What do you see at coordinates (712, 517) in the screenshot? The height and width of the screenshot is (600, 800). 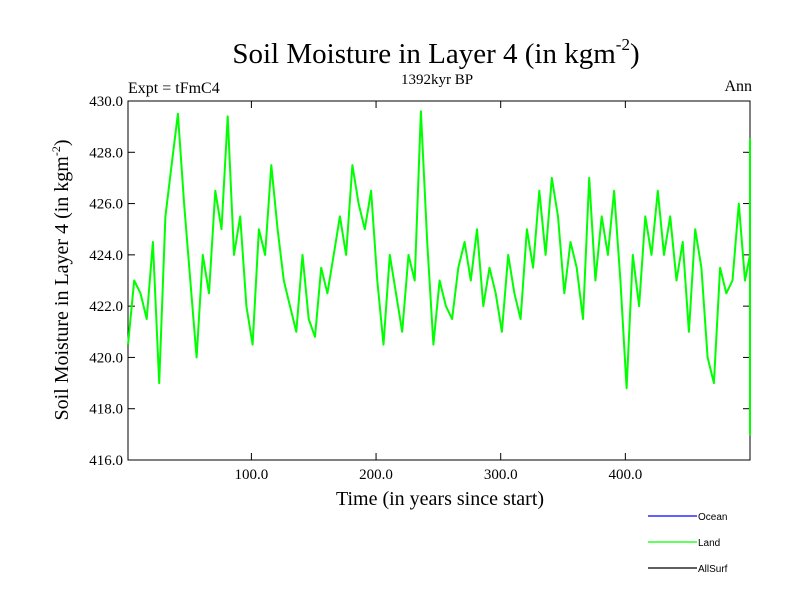 I see `legend-label-ocean: Ocean` at bounding box center [712, 517].